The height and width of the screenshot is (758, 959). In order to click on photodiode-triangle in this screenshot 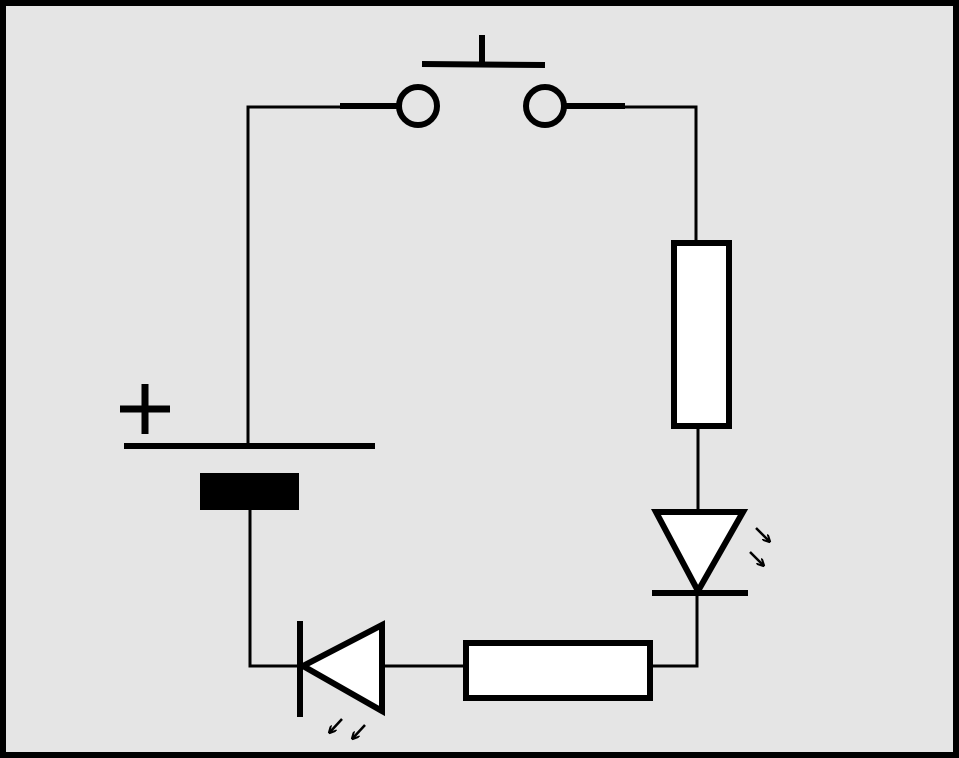, I will do `click(340, 668)`.